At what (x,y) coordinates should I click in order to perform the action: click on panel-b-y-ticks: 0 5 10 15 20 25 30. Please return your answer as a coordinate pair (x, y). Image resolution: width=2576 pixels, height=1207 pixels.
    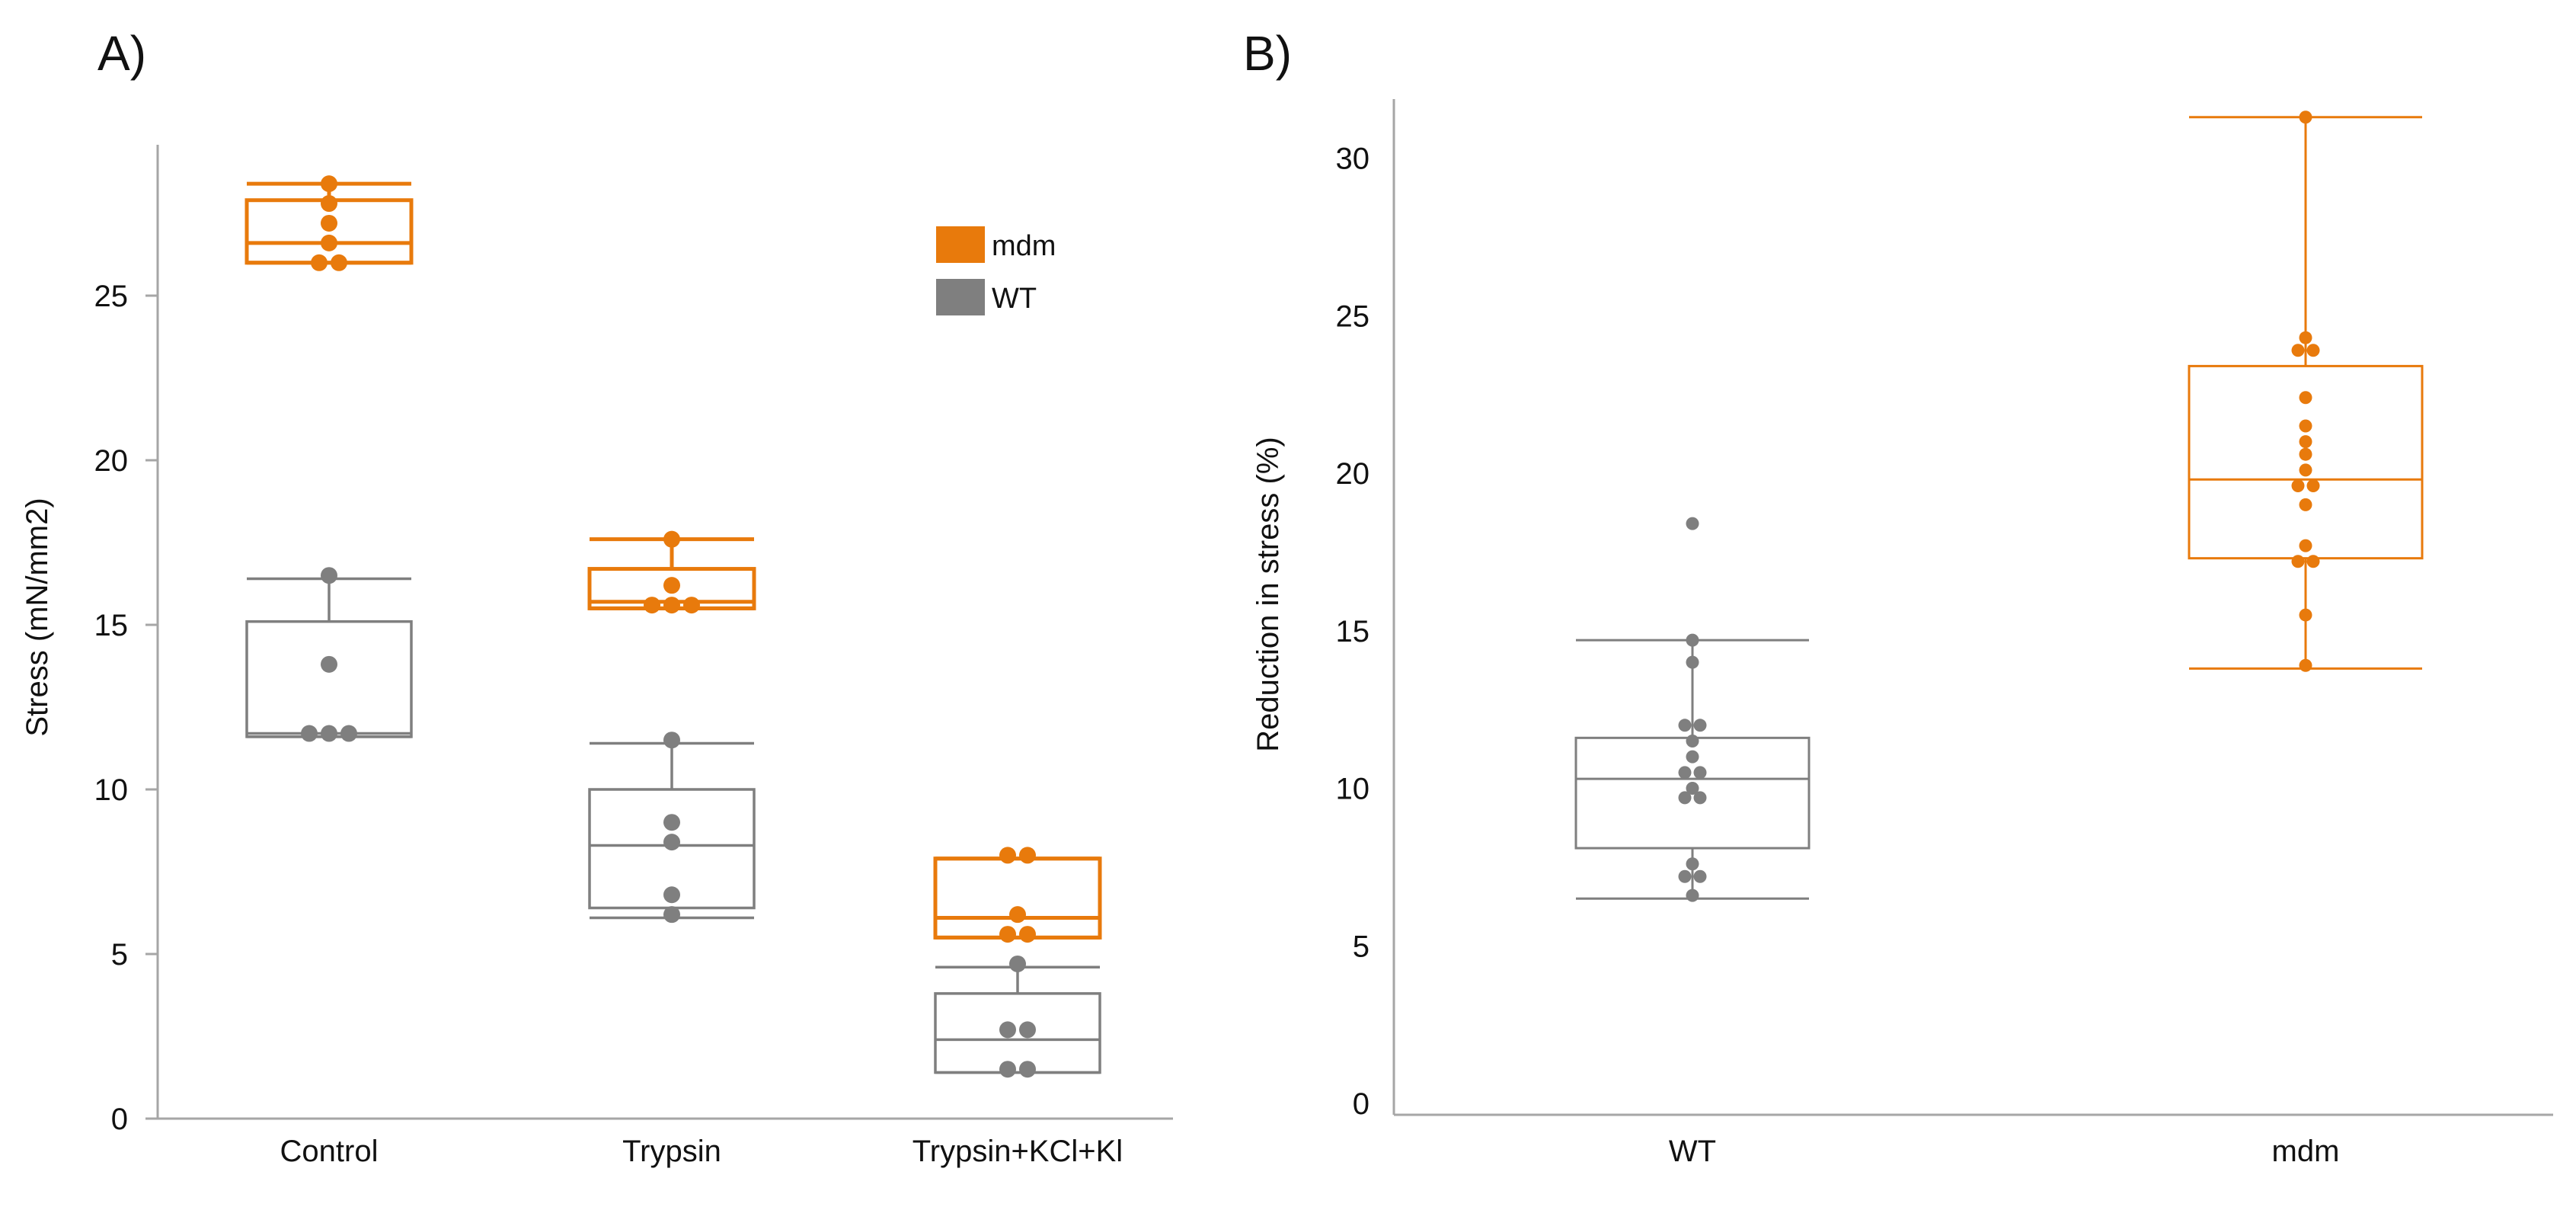
    Looking at the image, I should click on (1353, 632).